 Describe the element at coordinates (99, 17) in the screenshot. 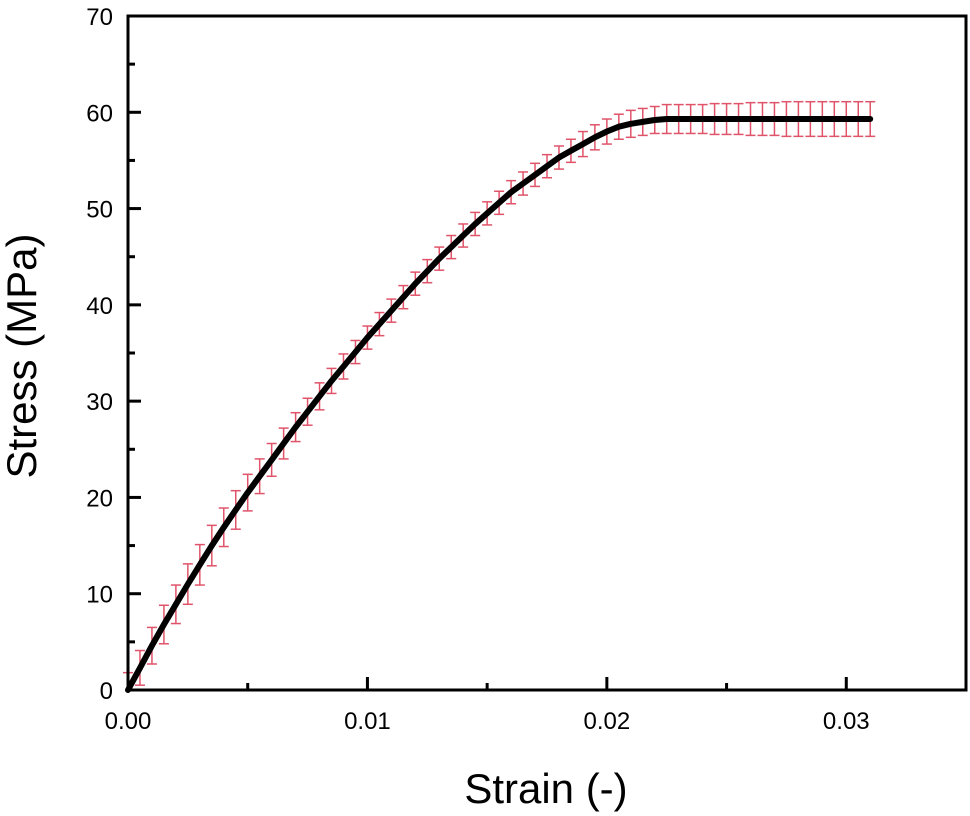

I see `y-tick-label-7: 70` at that location.